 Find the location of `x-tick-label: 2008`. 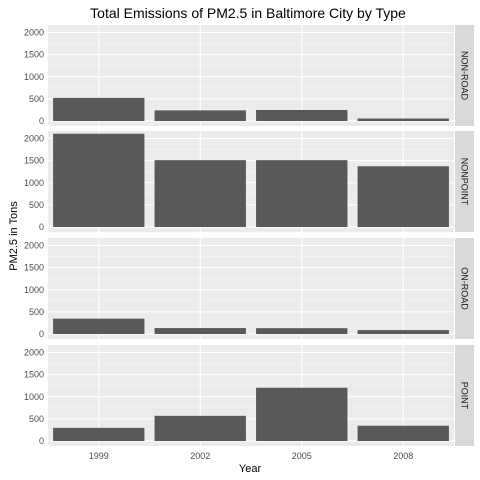

x-tick-label: 2008 is located at coordinates (403, 456).